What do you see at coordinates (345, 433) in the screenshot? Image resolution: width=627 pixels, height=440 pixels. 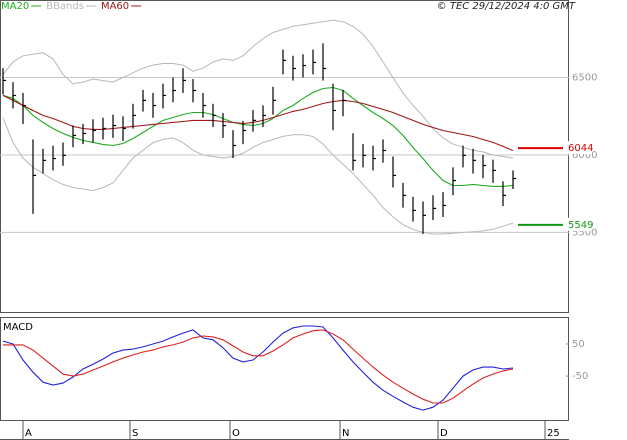 I see `x-tick-label: N` at bounding box center [345, 433].